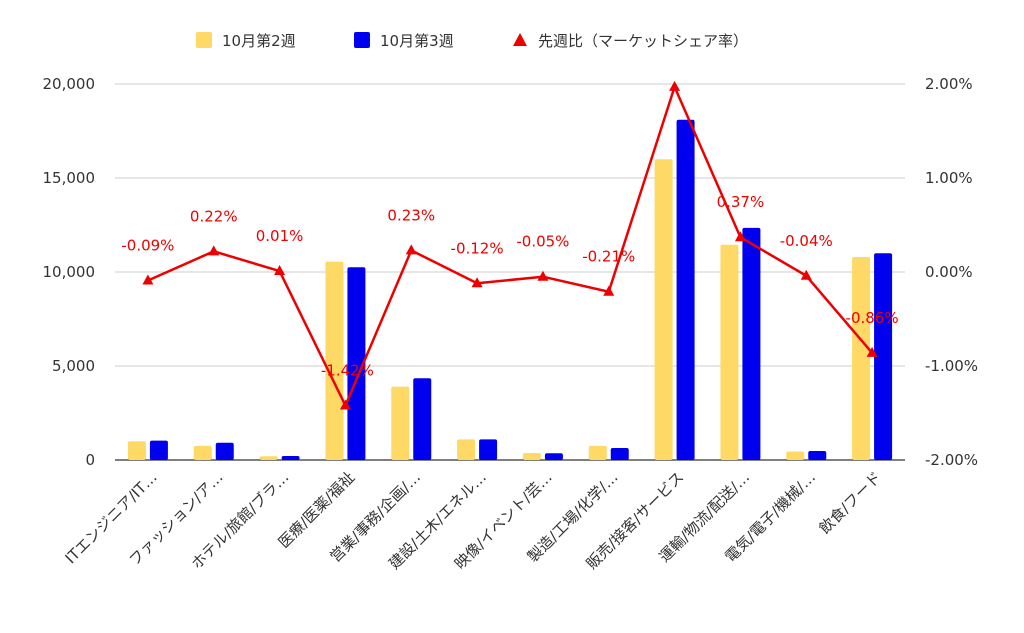  I want to click on share-change-data-label: -1.42%, so click(347, 370).